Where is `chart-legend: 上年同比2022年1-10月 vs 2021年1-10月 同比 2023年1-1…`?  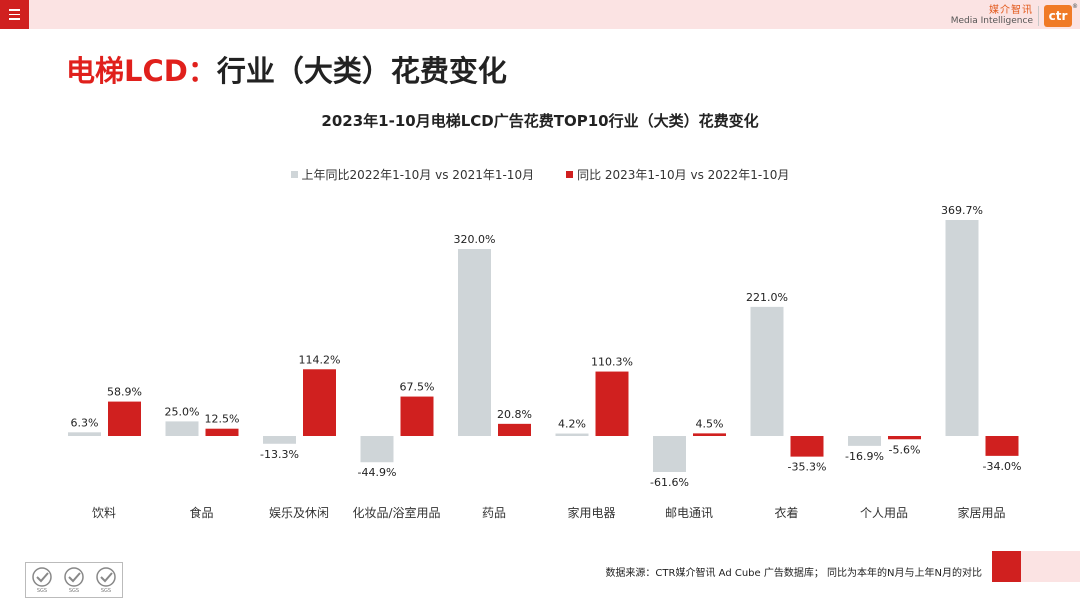 chart-legend: 上年同比2022年1-10月 vs 2021年1-10月 同比 2023年1-1… is located at coordinates (540, 174).